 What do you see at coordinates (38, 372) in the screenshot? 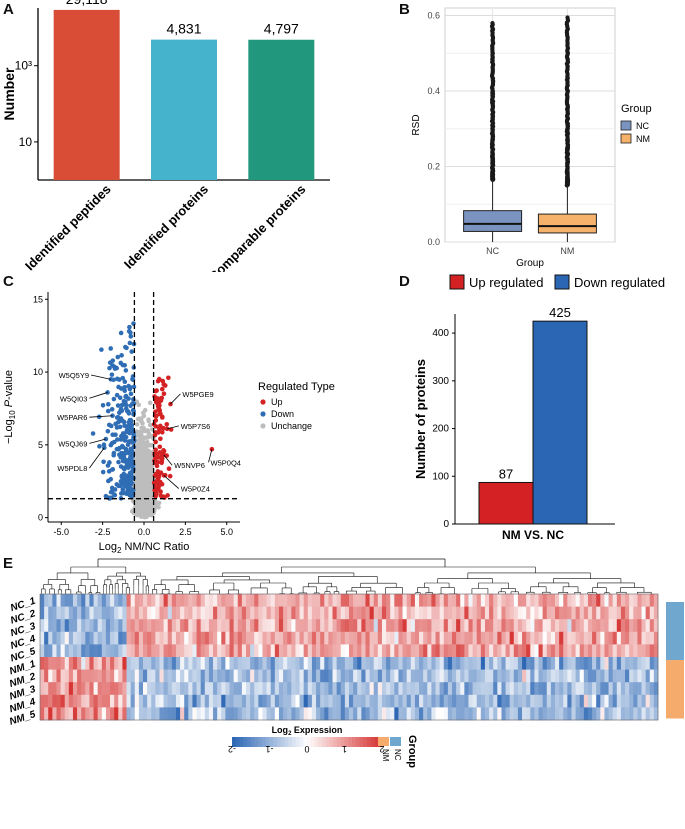
I see `c-ytick-label: 10` at bounding box center [38, 372].